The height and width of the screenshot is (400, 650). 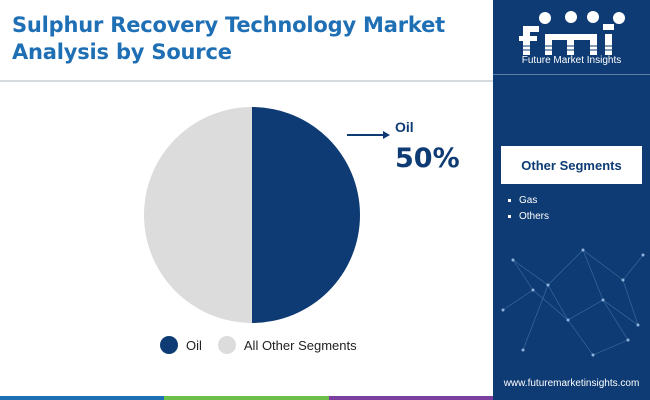 I want to click on legend-swatch-oil, so click(x=169, y=345).